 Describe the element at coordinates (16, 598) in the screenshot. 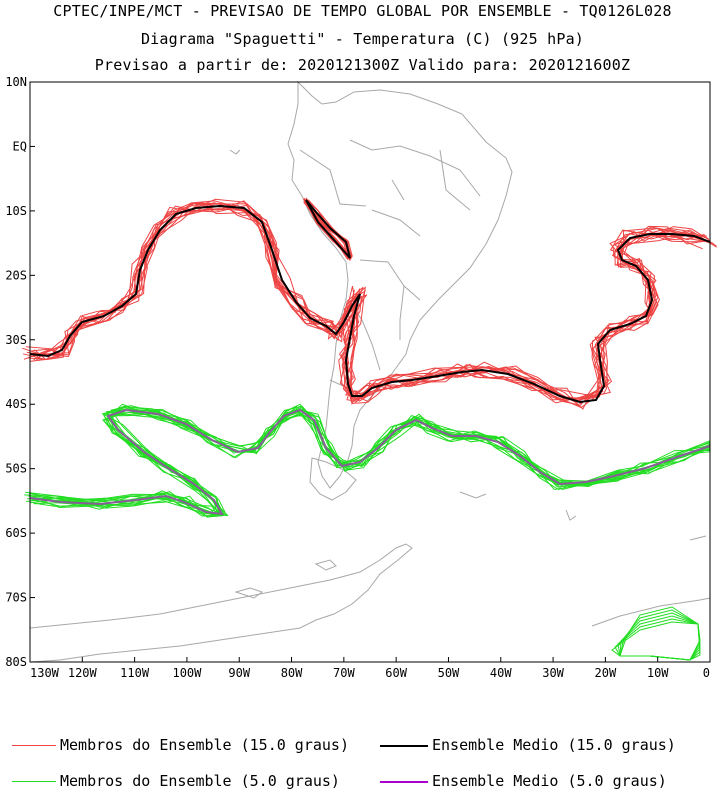

I see `lat-label: 70S` at that location.